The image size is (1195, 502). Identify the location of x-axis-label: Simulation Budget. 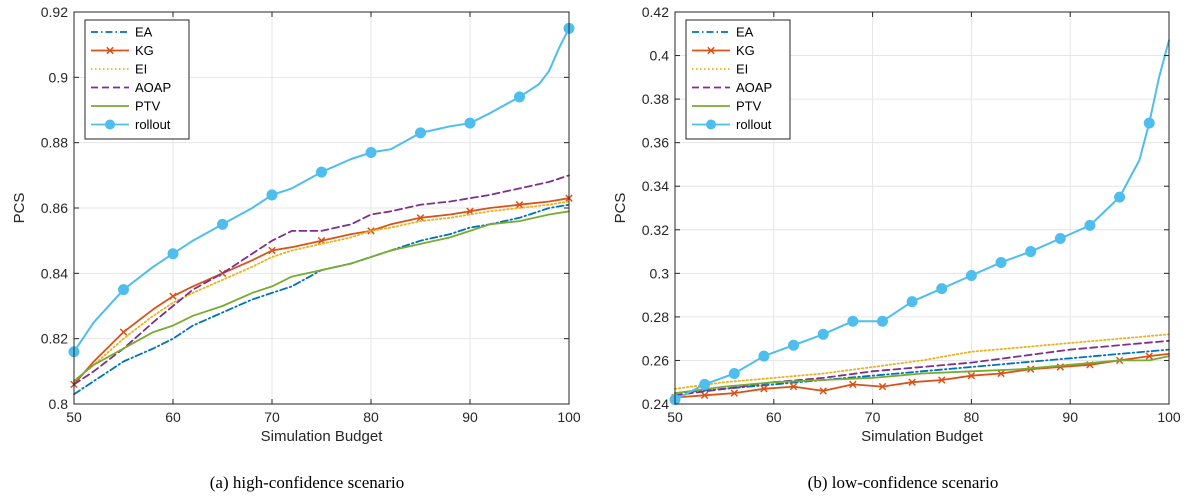
(922, 436).